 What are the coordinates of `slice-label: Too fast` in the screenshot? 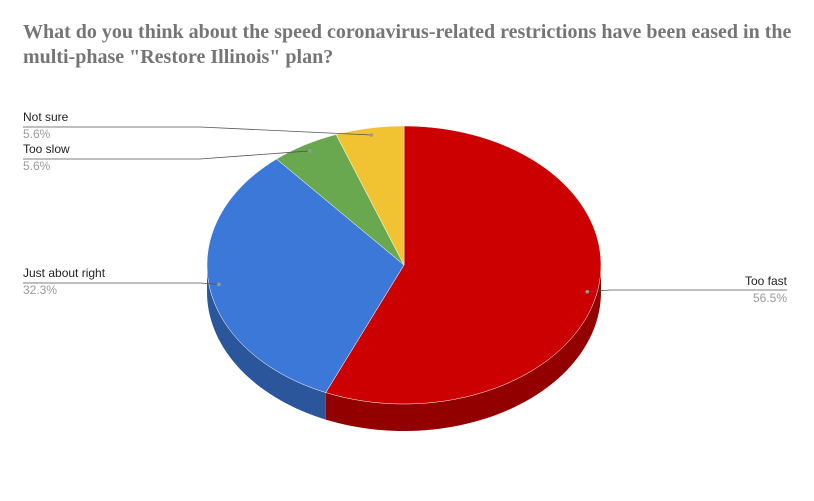 It's located at (766, 281).